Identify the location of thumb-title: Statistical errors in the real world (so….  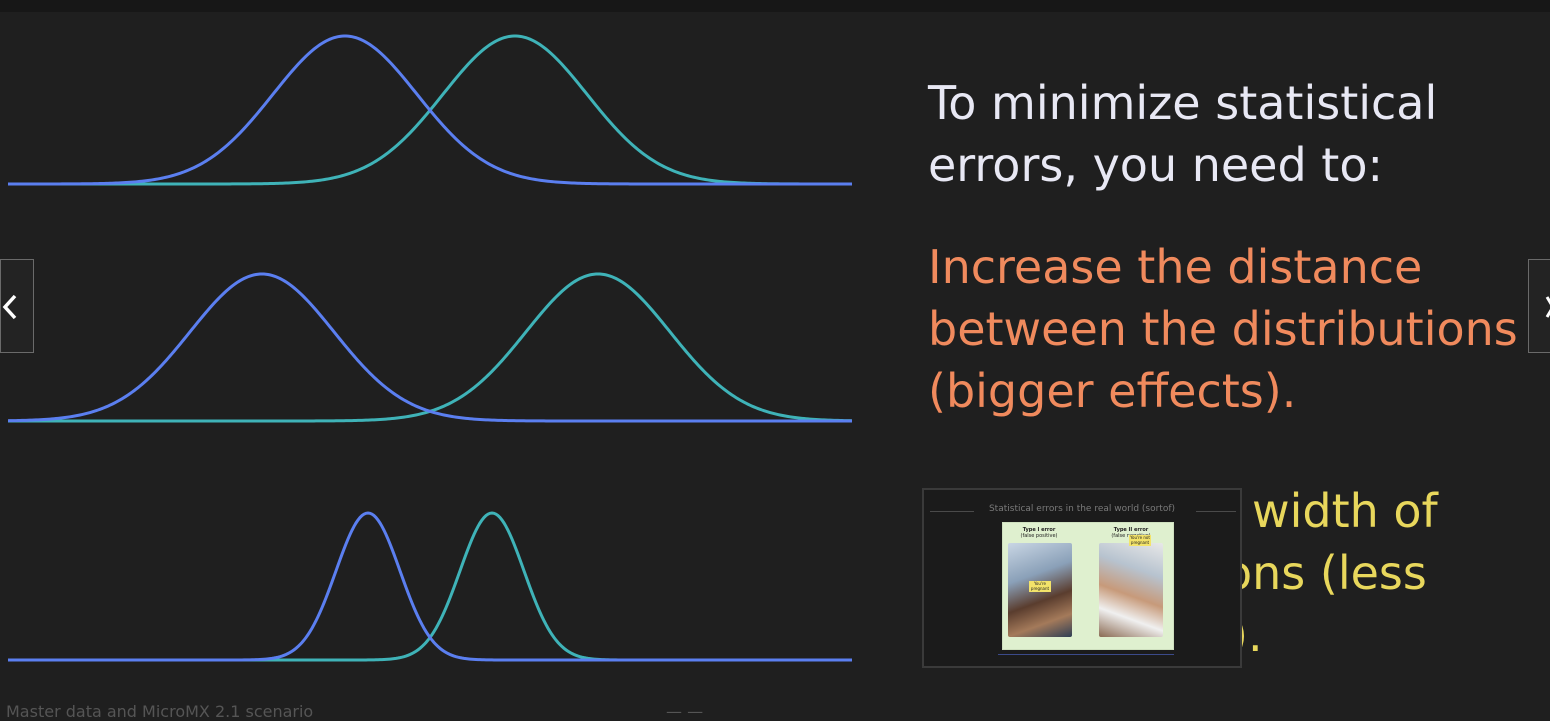
(1082, 509).